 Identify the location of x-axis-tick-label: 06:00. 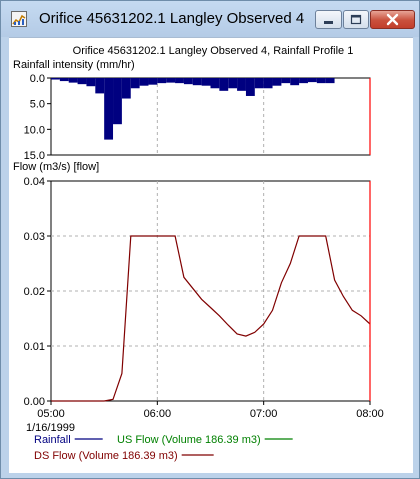
(158, 414).